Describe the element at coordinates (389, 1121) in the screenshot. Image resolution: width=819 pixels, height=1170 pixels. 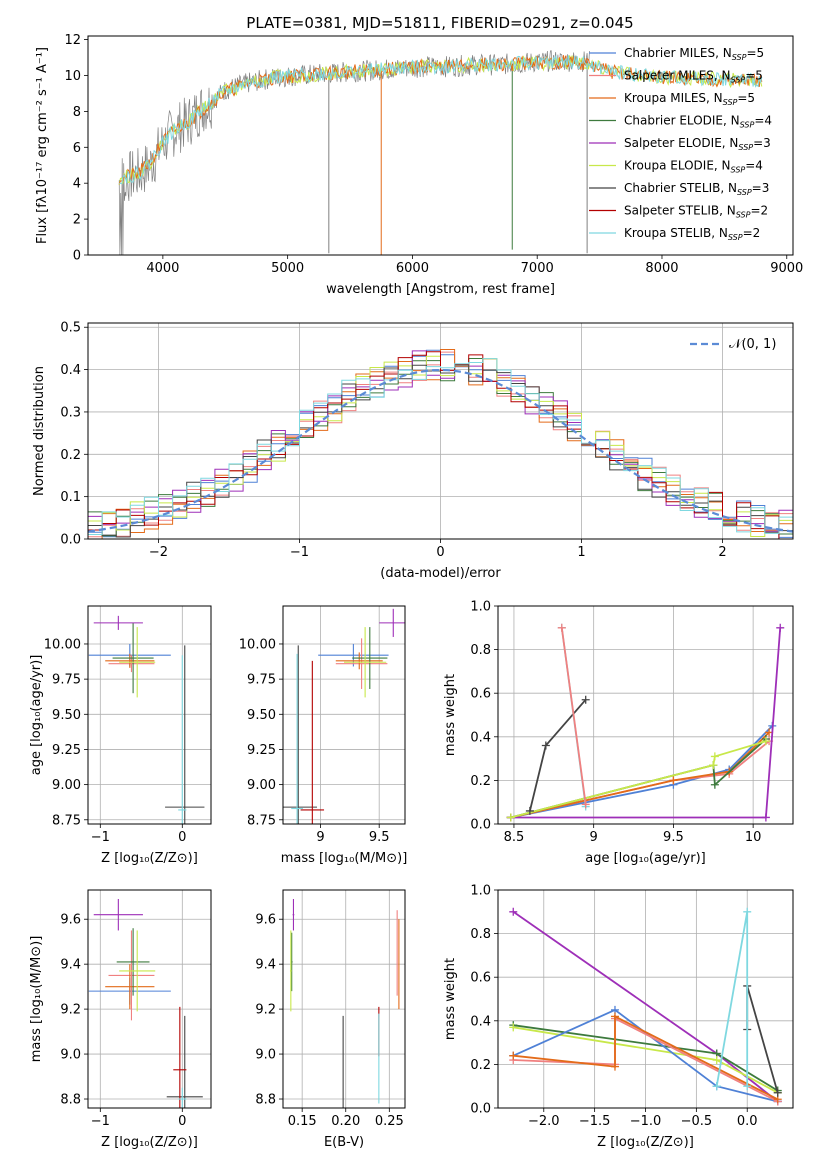
I see `x-tick-label: 0.25` at that location.